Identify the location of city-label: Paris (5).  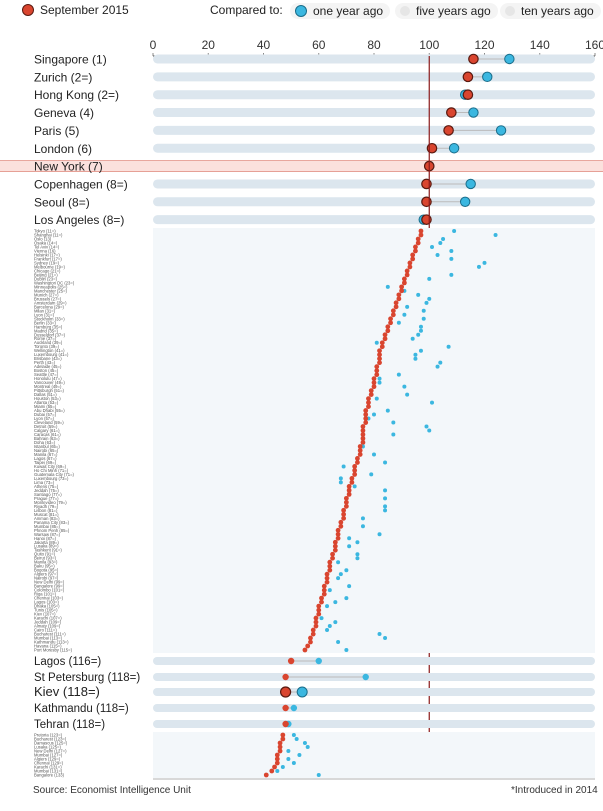
(56, 131).